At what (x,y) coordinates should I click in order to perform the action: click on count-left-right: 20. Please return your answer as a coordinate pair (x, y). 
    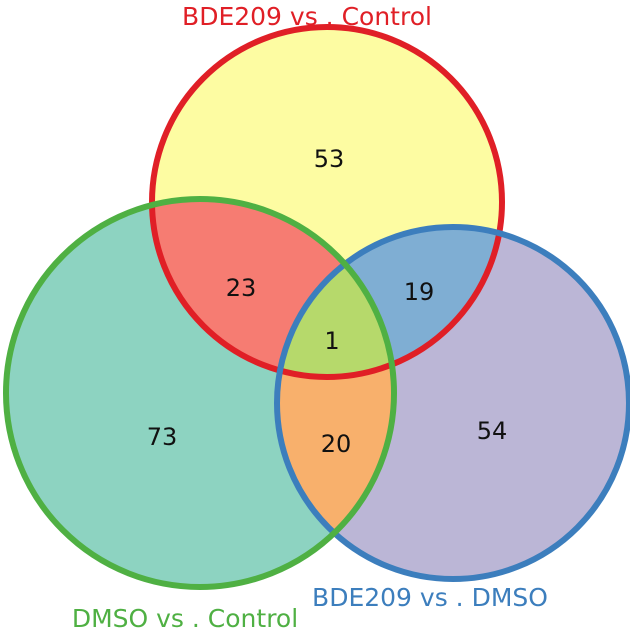
    Looking at the image, I should click on (336, 444).